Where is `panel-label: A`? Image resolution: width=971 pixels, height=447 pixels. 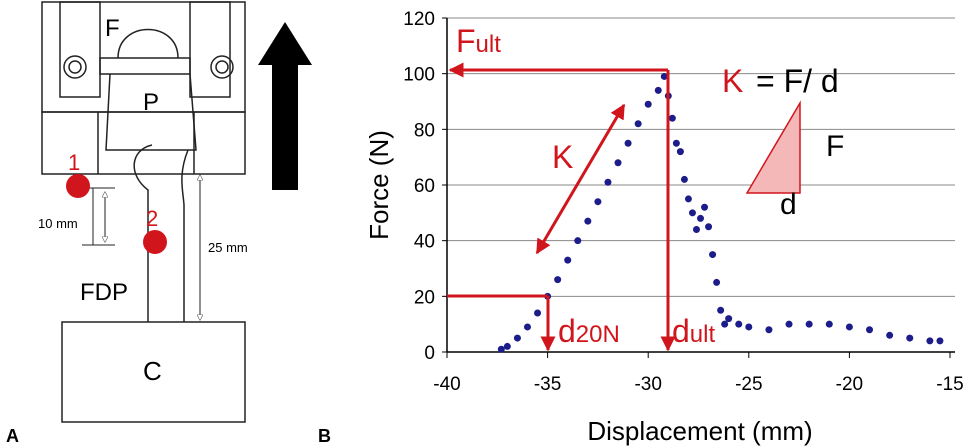 panel-label: A is located at coordinates (12, 436).